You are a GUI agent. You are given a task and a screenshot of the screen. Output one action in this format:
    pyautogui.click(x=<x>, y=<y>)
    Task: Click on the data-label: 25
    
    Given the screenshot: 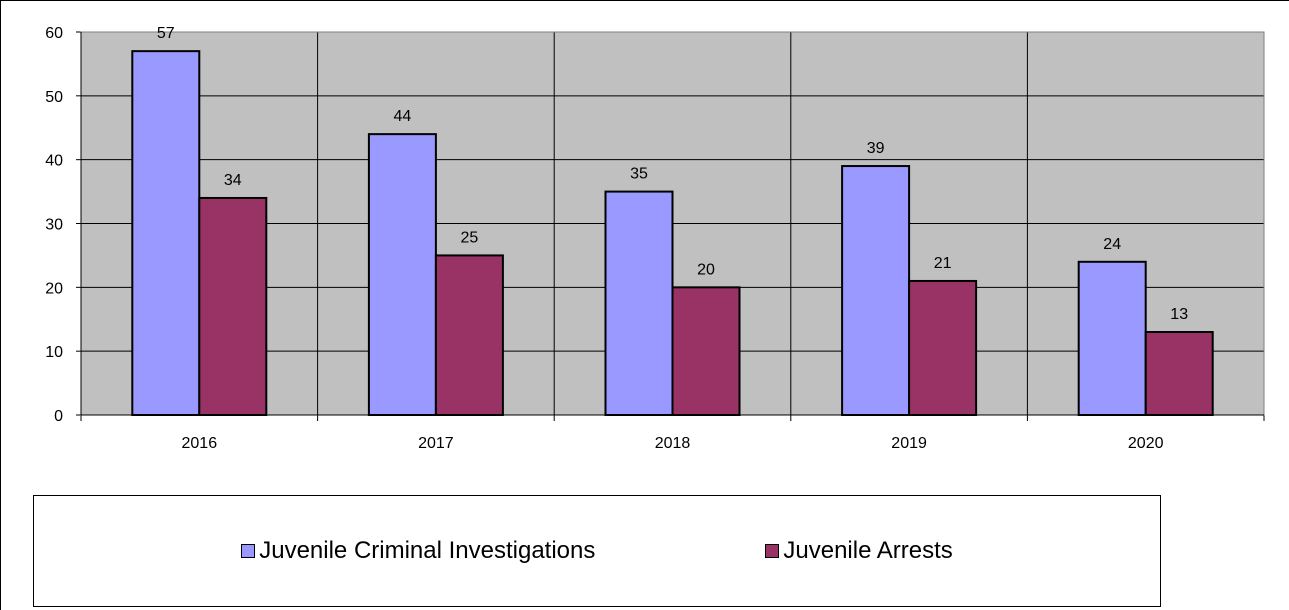 What is the action you would take?
    pyautogui.click(x=470, y=237)
    